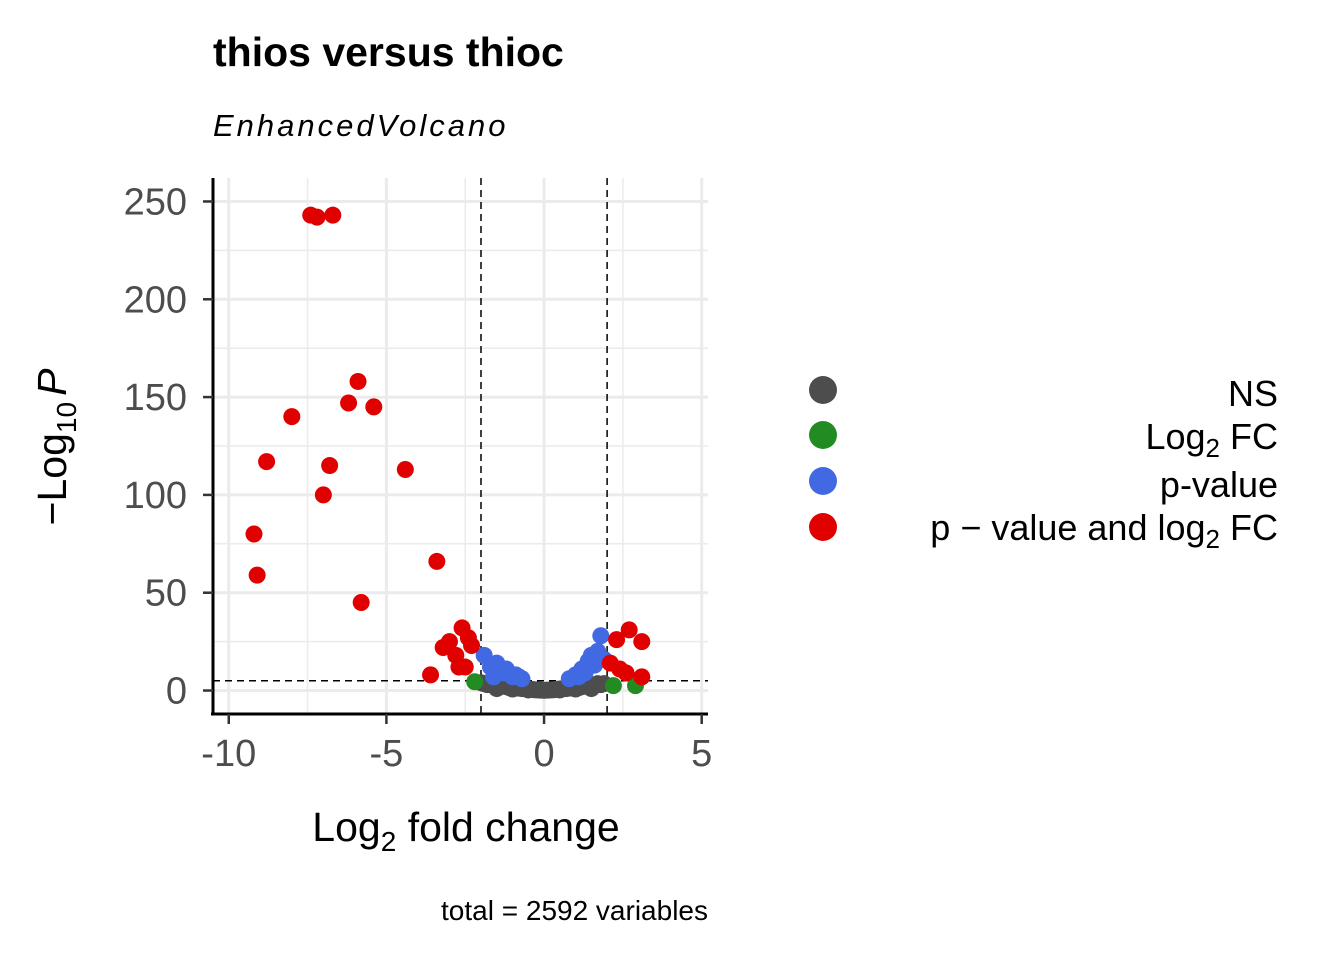 The height and width of the screenshot is (960, 1344). What do you see at coordinates (52, 382) in the screenshot?
I see `y-axis-label-var: P` at bounding box center [52, 382].